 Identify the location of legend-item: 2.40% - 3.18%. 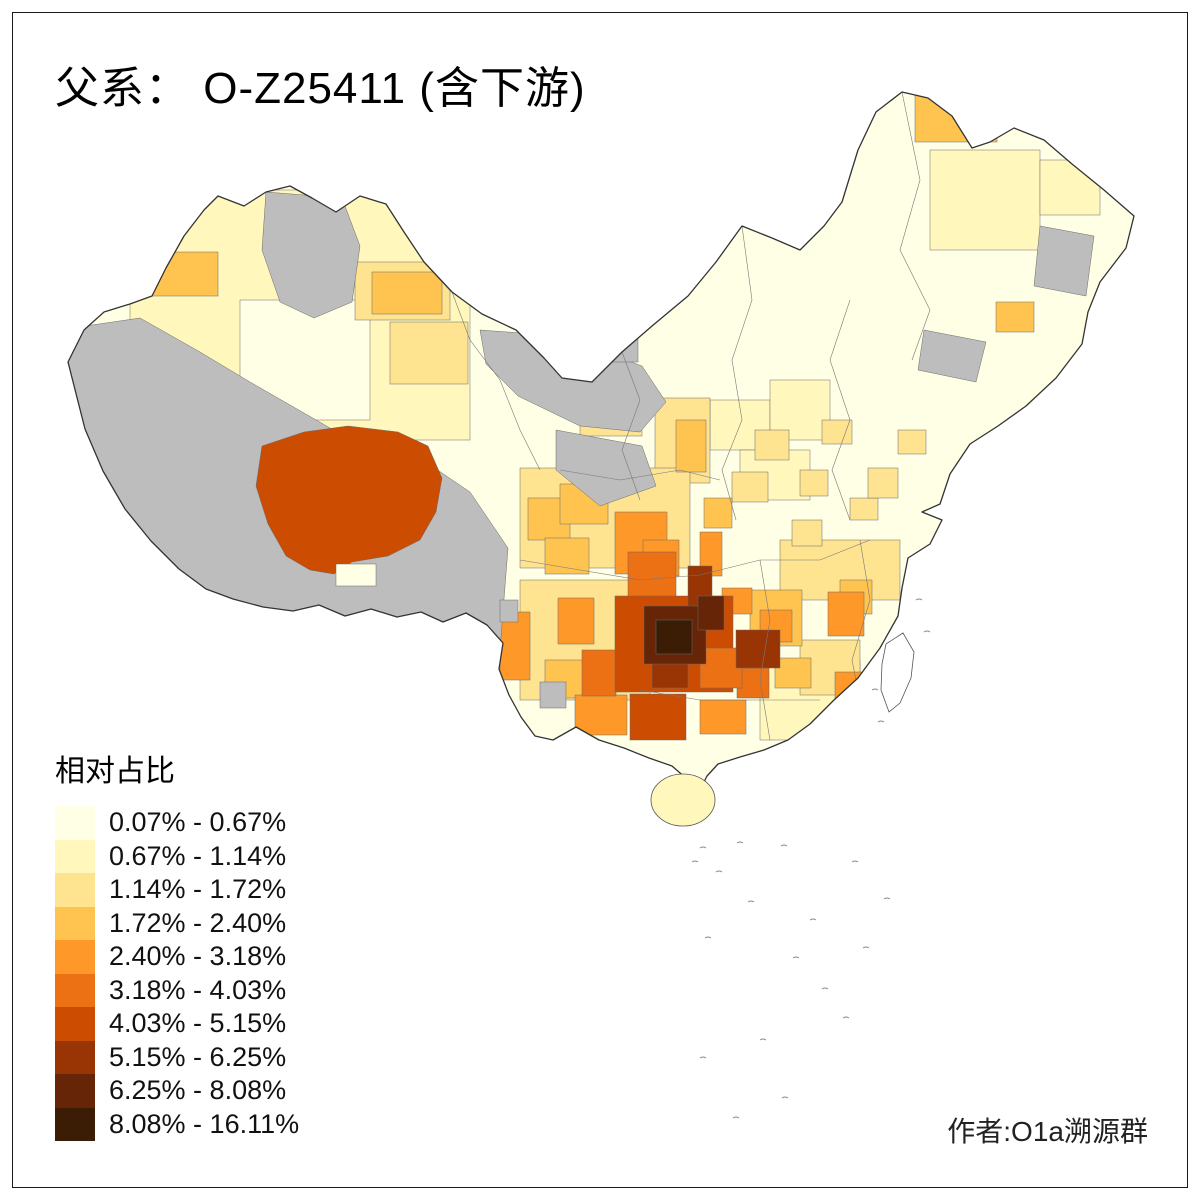
(177, 957).